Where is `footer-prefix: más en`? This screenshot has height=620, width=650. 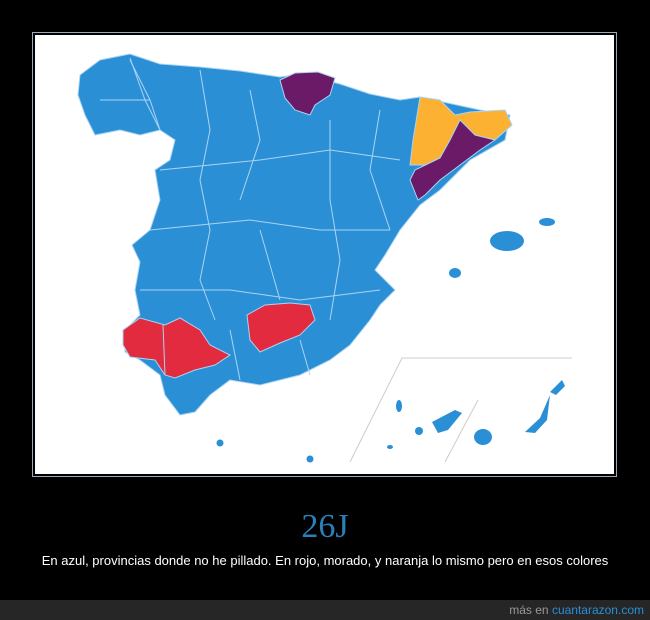 footer-prefix: más en is located at coordinates (529, 610).